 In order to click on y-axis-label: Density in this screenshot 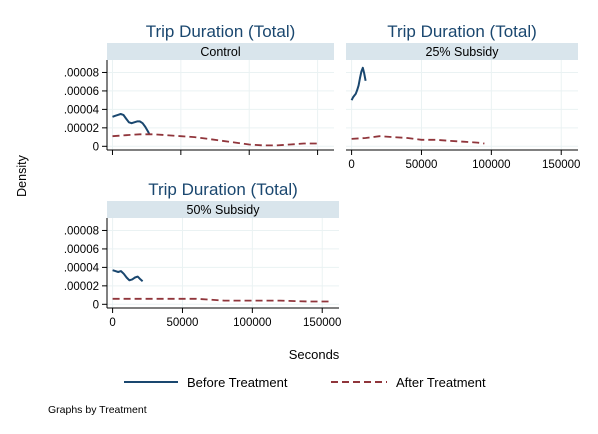, I will do `click(22, 175)`.